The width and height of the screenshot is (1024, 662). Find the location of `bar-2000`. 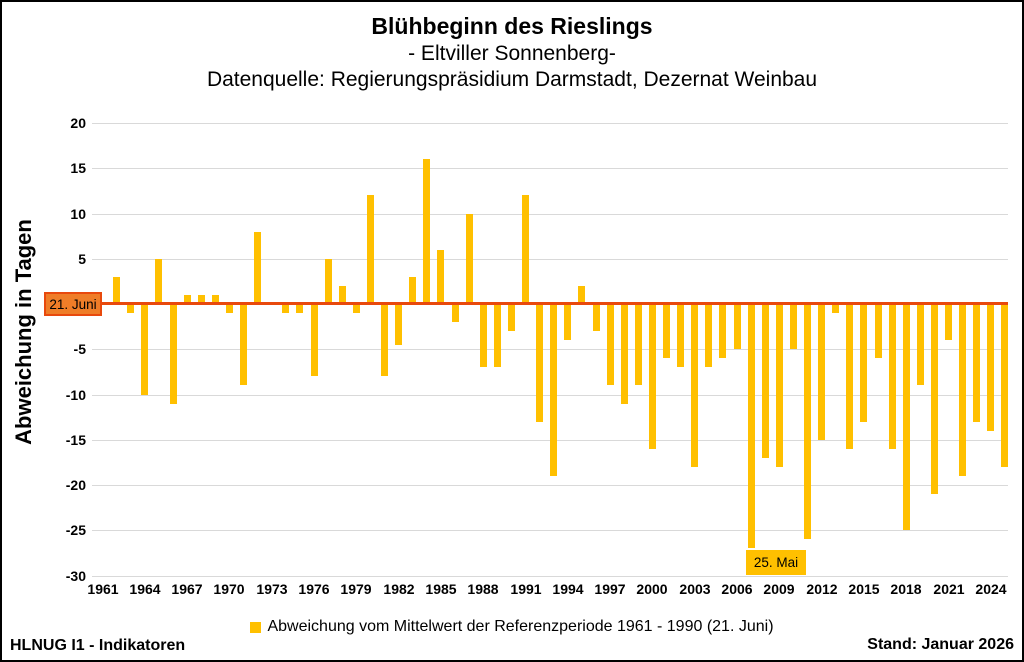

bar-2000 is located at coordinates (652, 376).